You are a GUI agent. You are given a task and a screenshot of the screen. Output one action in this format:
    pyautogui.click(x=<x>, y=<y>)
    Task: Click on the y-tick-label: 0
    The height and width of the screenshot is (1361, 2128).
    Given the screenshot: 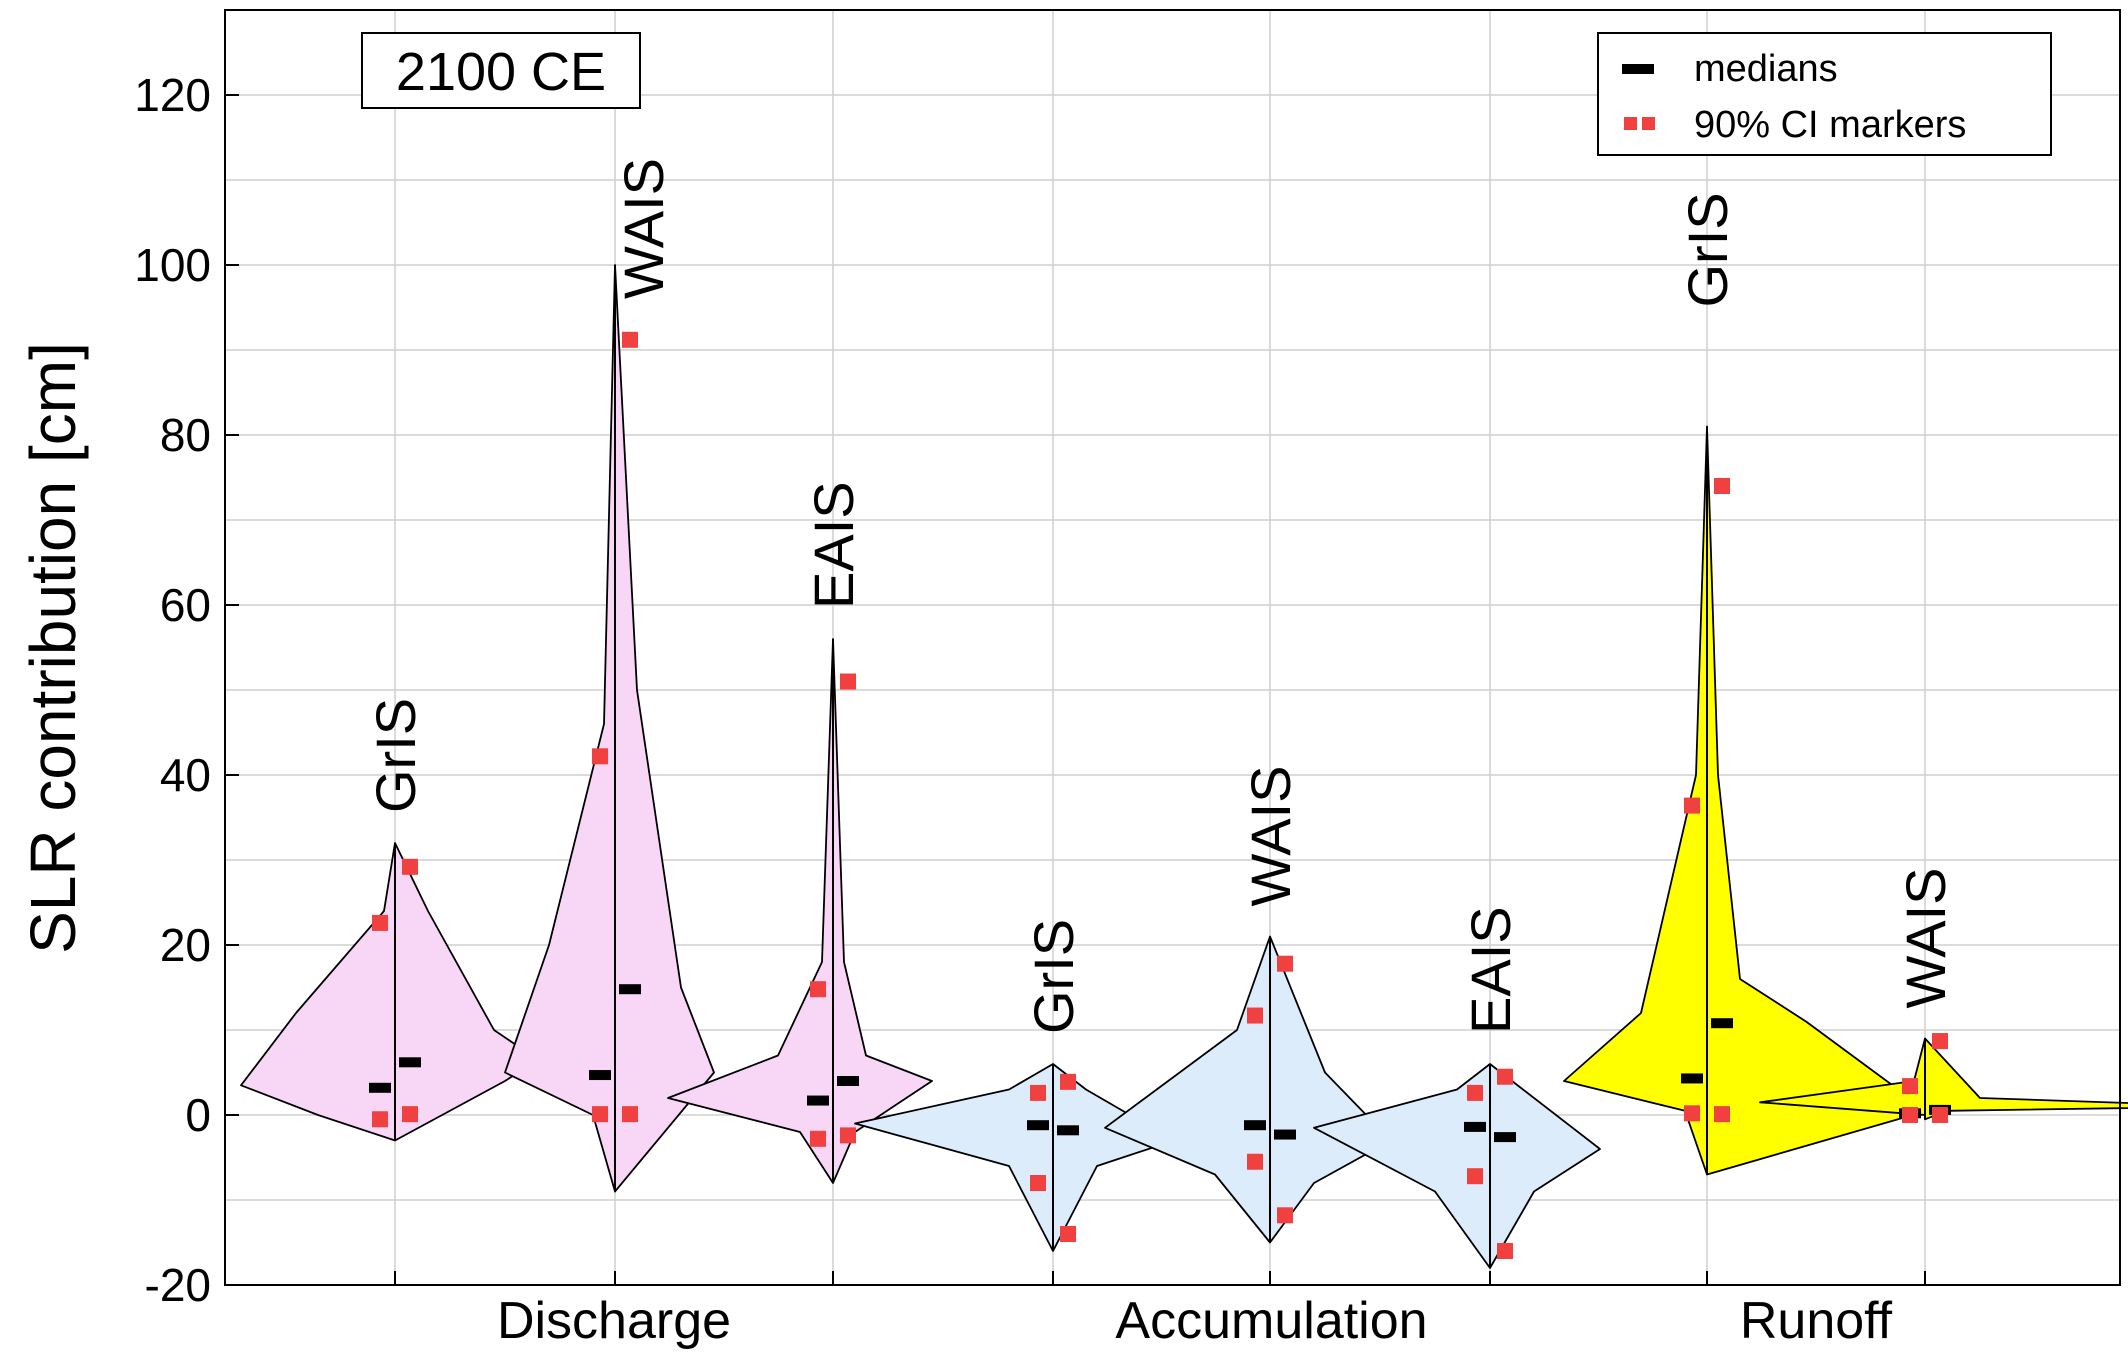 What is the action you would take?
    pyautogui.click(x=198, y=1115)
    